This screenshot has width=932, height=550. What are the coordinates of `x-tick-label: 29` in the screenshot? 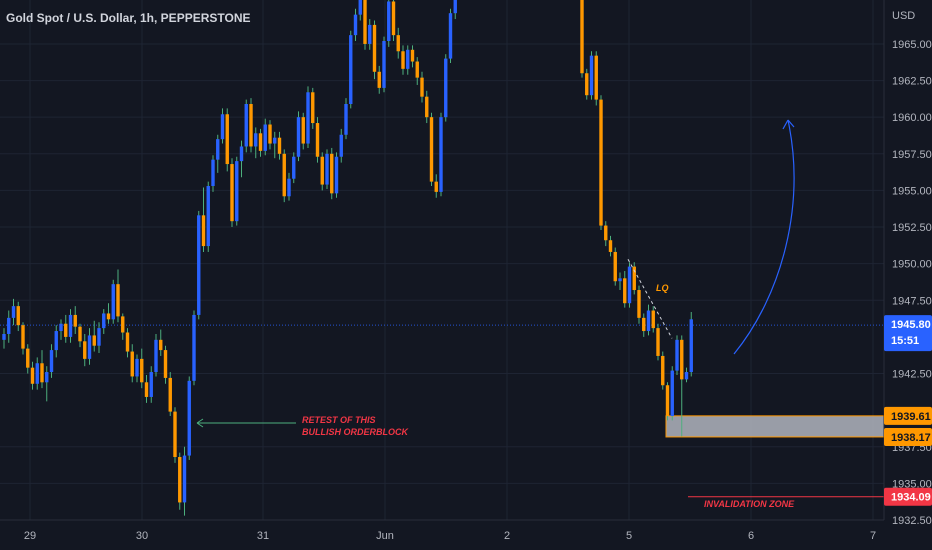 It's located at (30, 536).